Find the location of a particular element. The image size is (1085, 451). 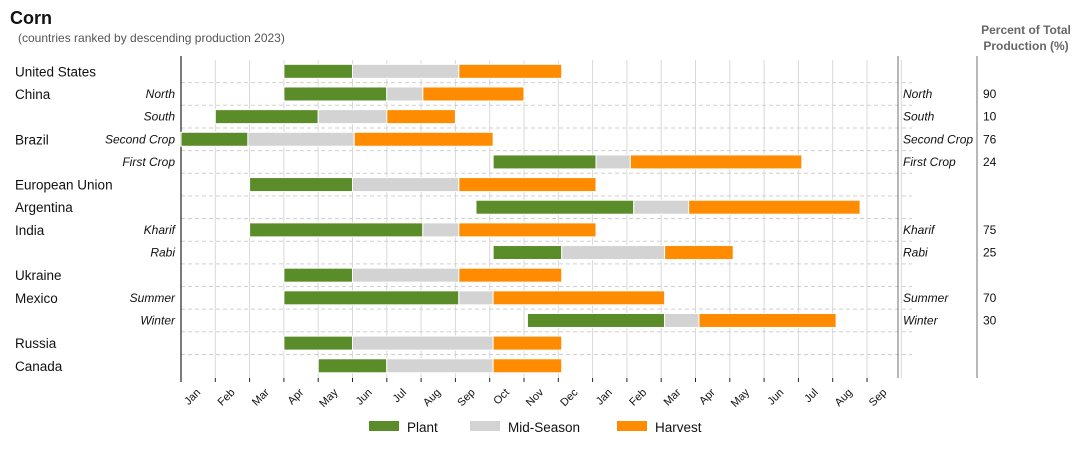

legend-label: Mid-Season is located at coordinates (544, 427).